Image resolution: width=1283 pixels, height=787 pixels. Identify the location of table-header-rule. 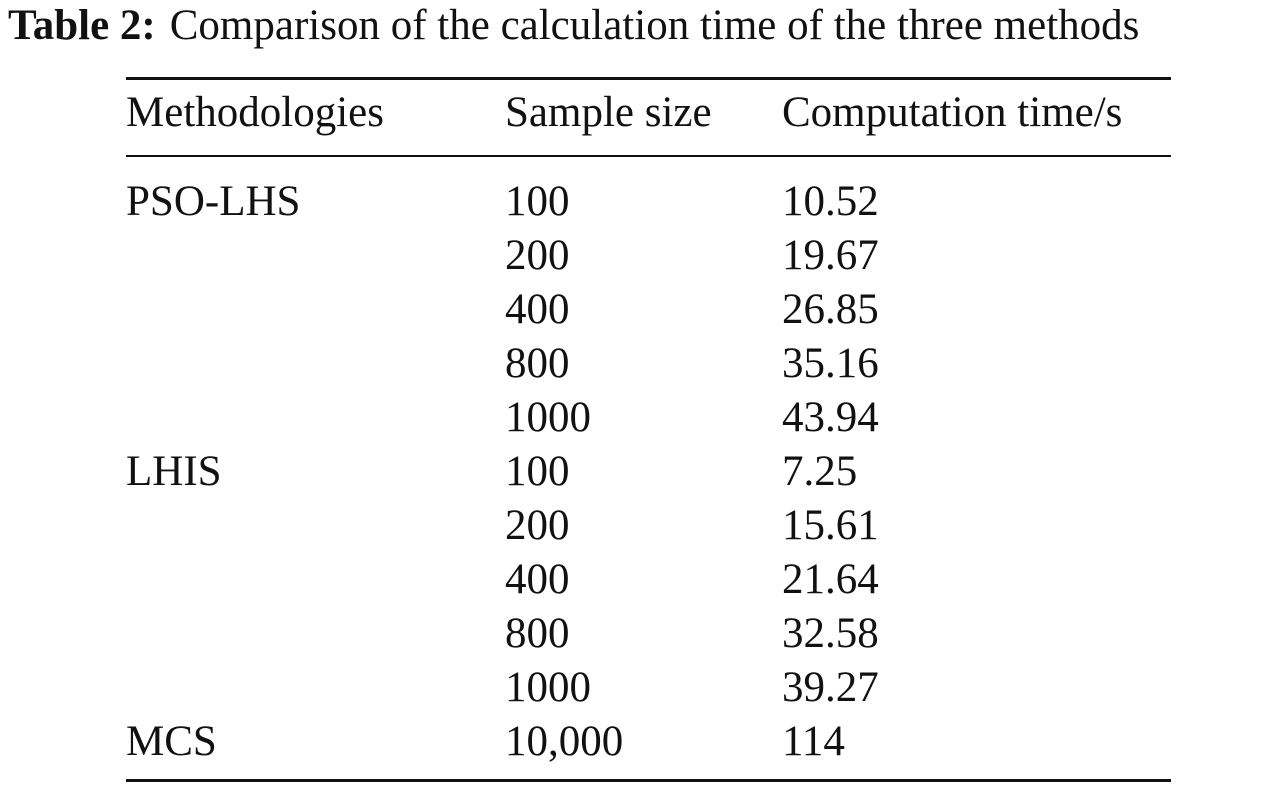
(648, 156).